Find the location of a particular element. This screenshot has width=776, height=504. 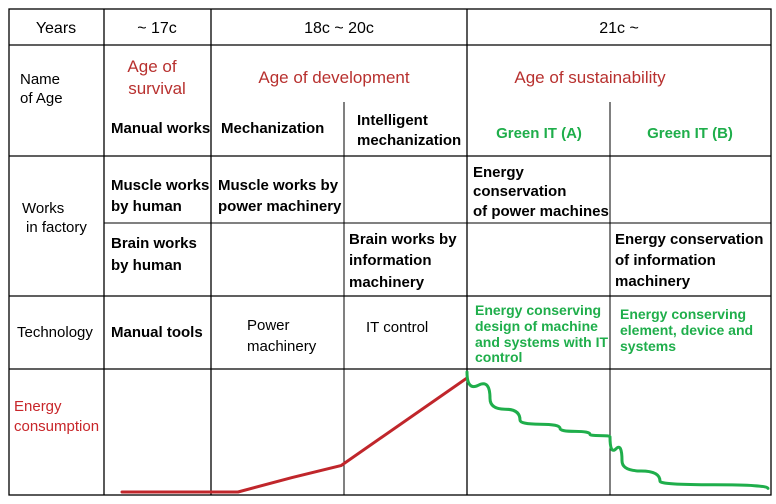

conservation-info-1: Energy conservation is located at coordinates (689, 239).